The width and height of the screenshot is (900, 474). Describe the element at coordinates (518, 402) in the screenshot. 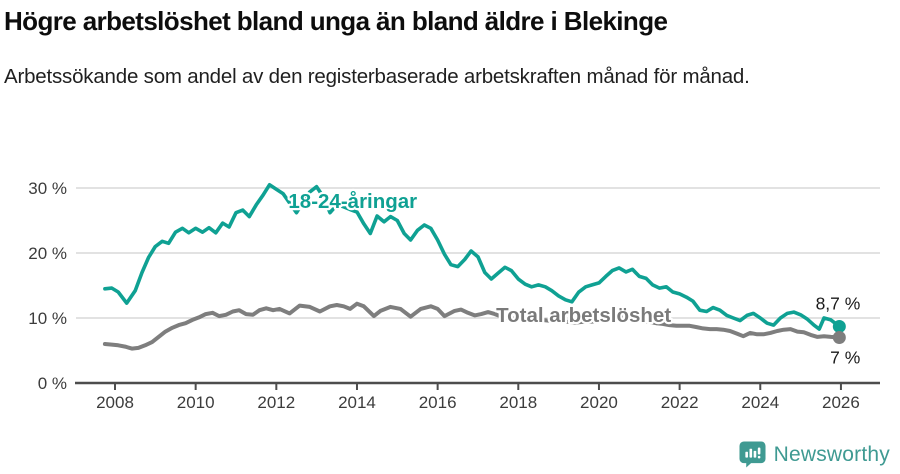

I see `x-tick-label: 2018` at that location.